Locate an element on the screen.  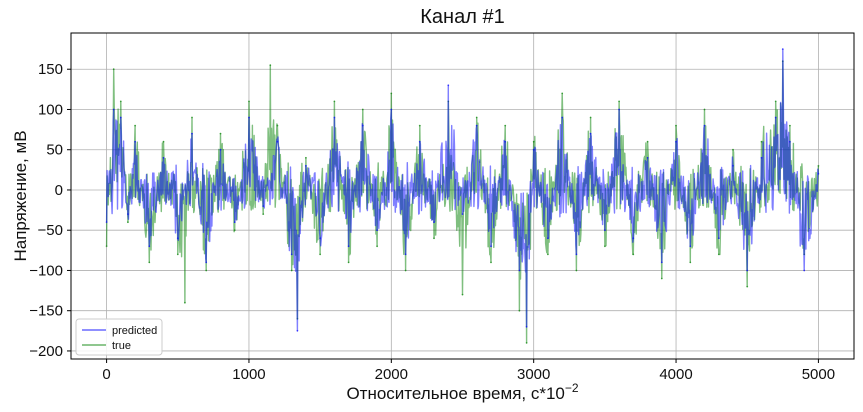
chart-title: Канал #1 is located at coordinates (462, 17).